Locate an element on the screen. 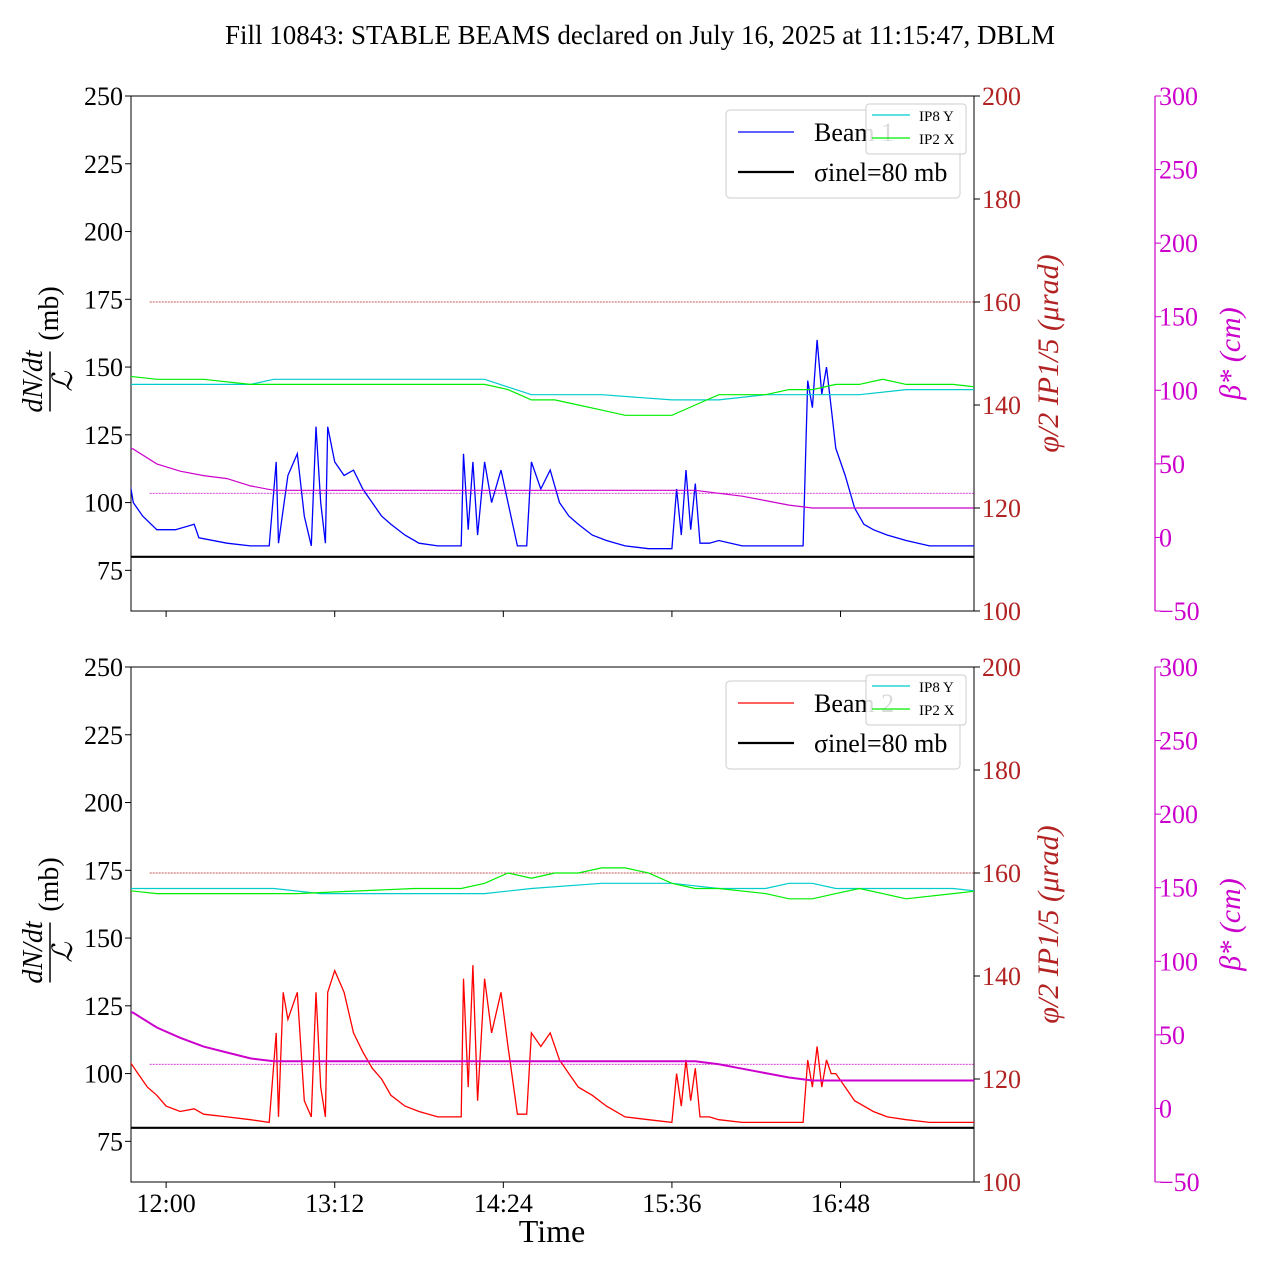  x-tick-label: 16:48 is located at coordinates (840, 1203).